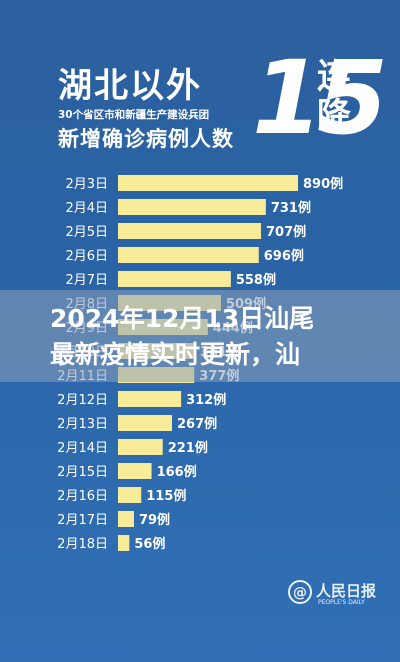 The width and height of the screenshot is (400, 662). I want to click on value-label: 221例, so click(188, 448).